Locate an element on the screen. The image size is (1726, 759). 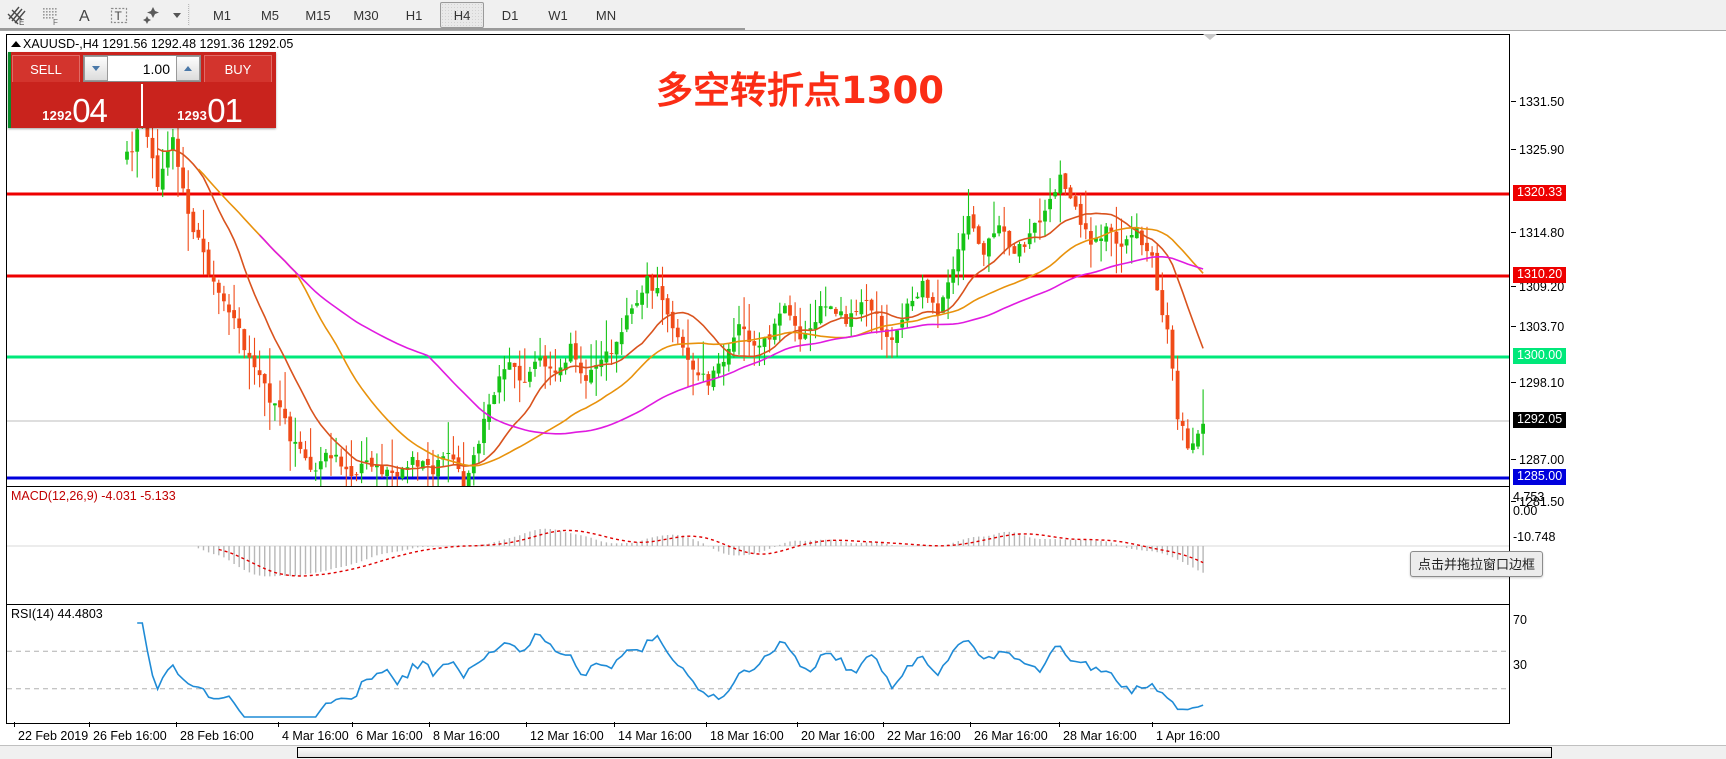
objects-icon is located at coordinates (153, 15).